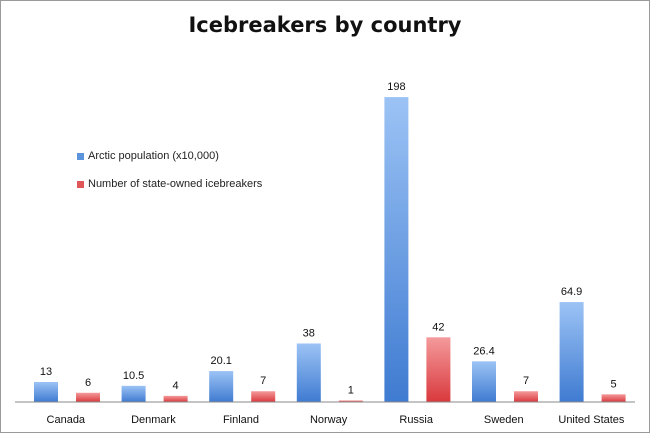  Describe the element at coordinates (416, 420) in the screenshot. I see `x-tick-russia: Russia` at that location.